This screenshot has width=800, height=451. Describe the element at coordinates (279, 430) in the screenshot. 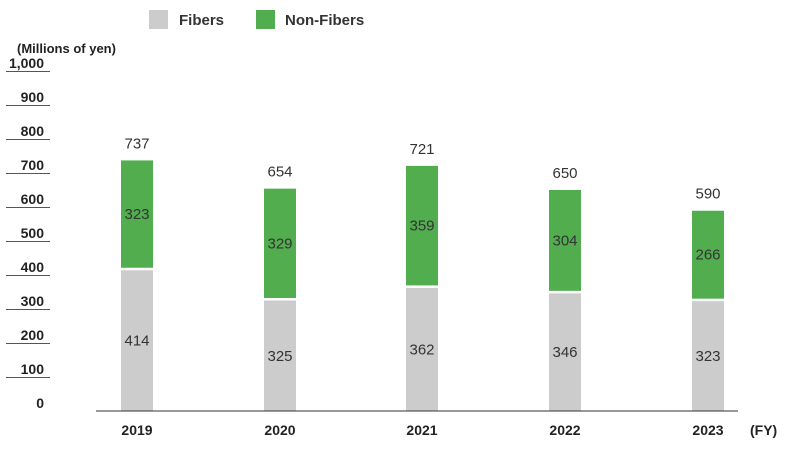

I see `x-tick-label: 2020` at that location.